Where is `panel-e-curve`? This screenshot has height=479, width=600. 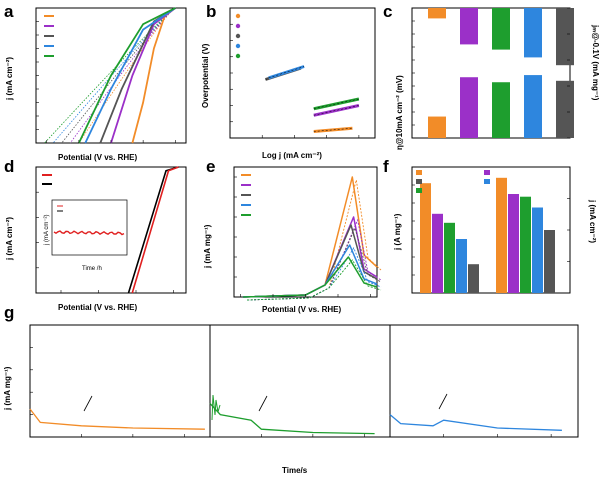 panel-e-curve is located at coordinates (310, 257).